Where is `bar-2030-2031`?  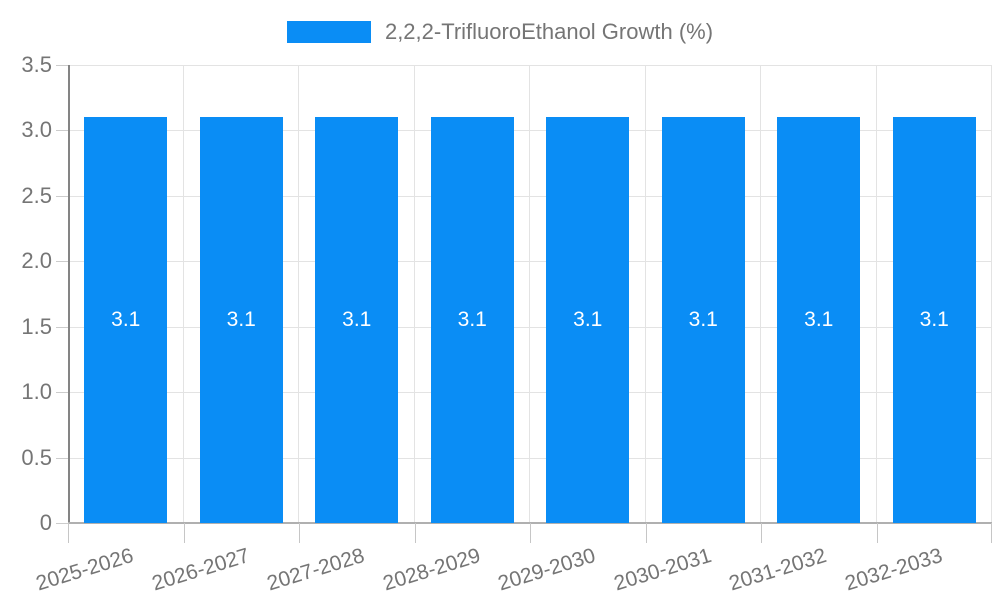
bar-2030-2031 is located at coordinates (703, 320).